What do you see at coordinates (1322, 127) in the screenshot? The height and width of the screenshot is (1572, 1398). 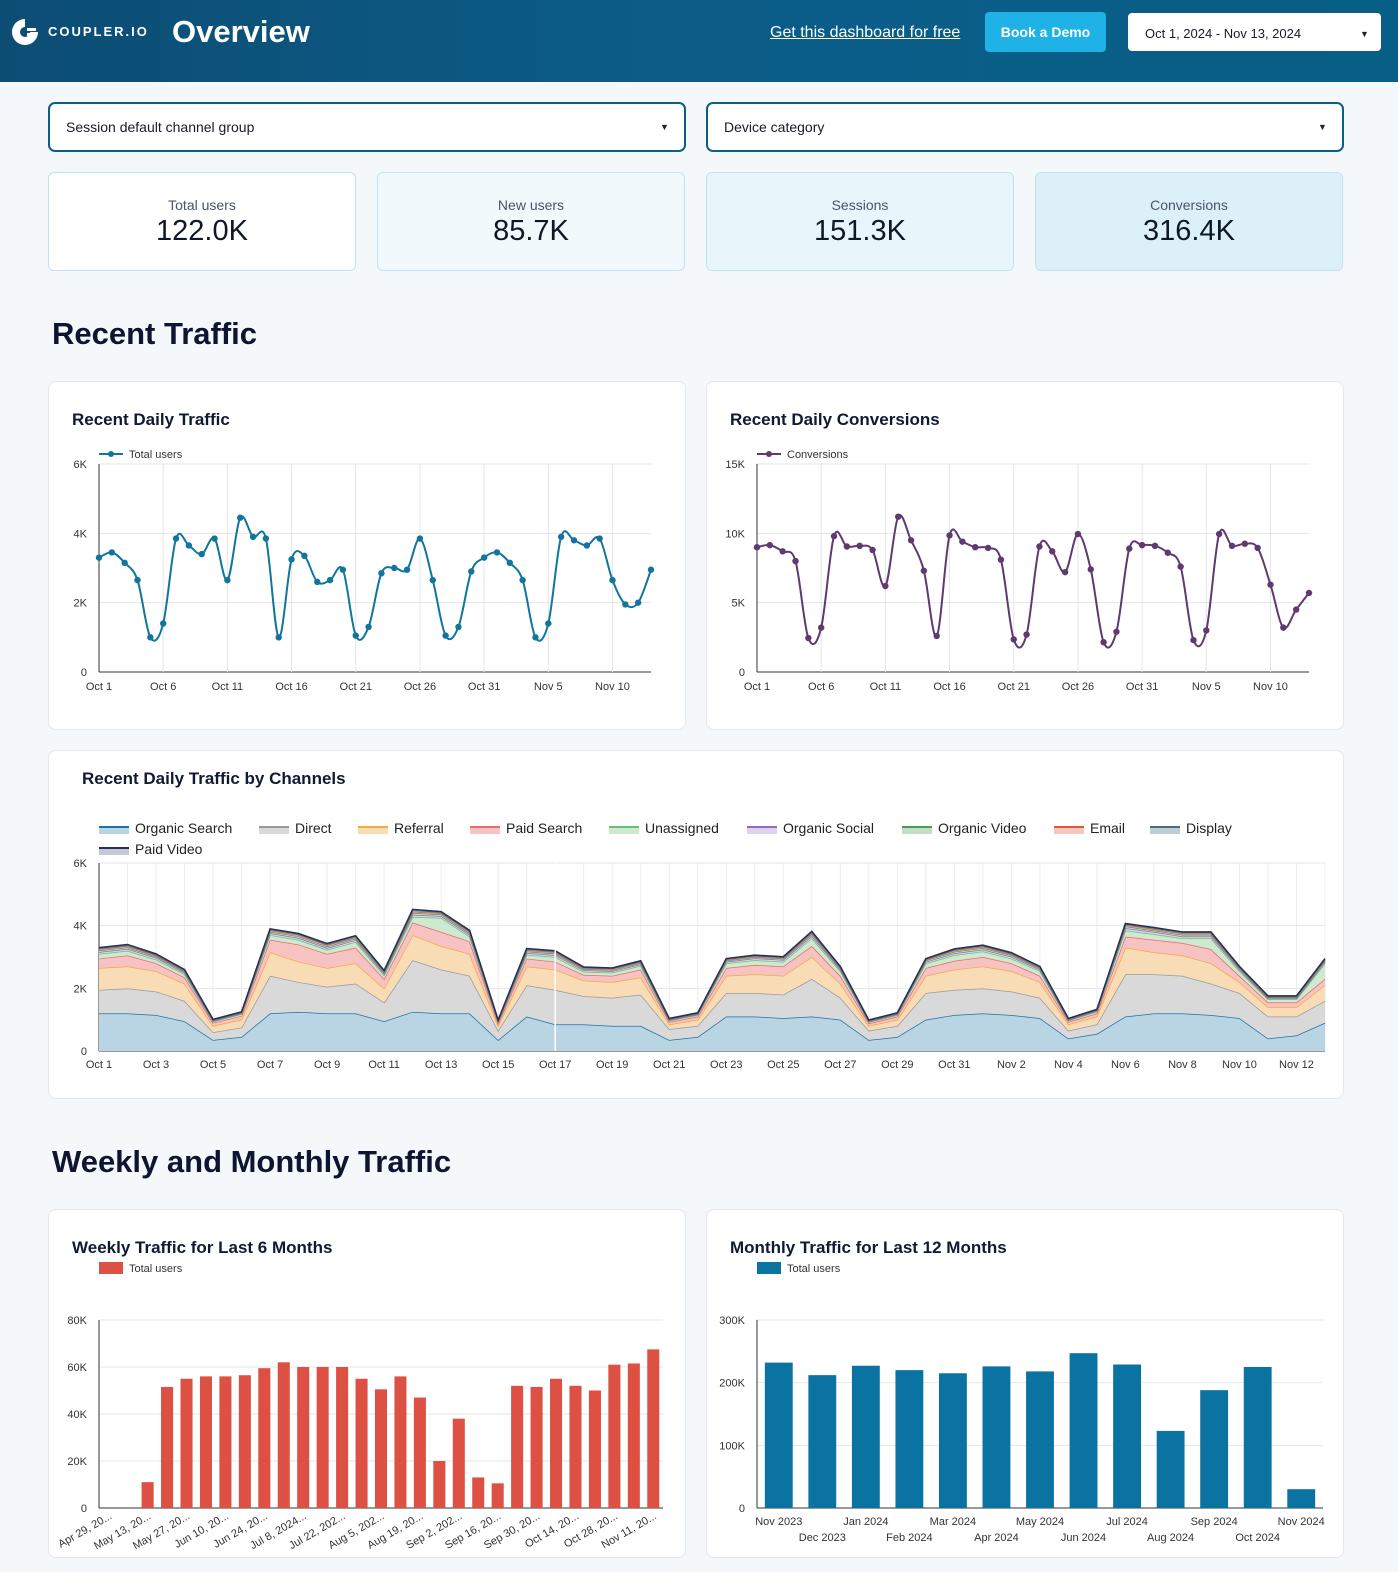 I see `caret-down-icon: ▼` at bounding box center [1322, 127].